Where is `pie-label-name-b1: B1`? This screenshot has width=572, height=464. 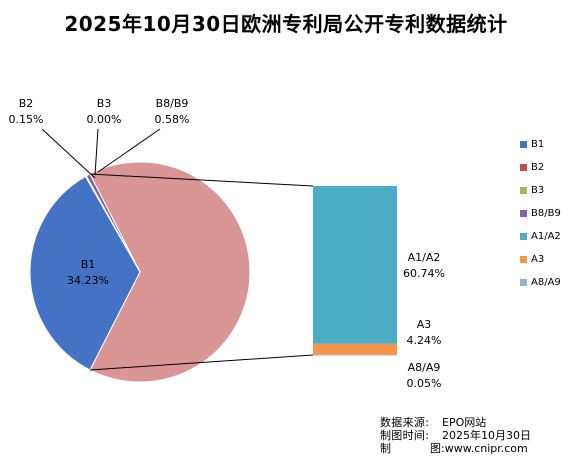
pie-label-name-b1: B1 is located at coordinates (88, 264).